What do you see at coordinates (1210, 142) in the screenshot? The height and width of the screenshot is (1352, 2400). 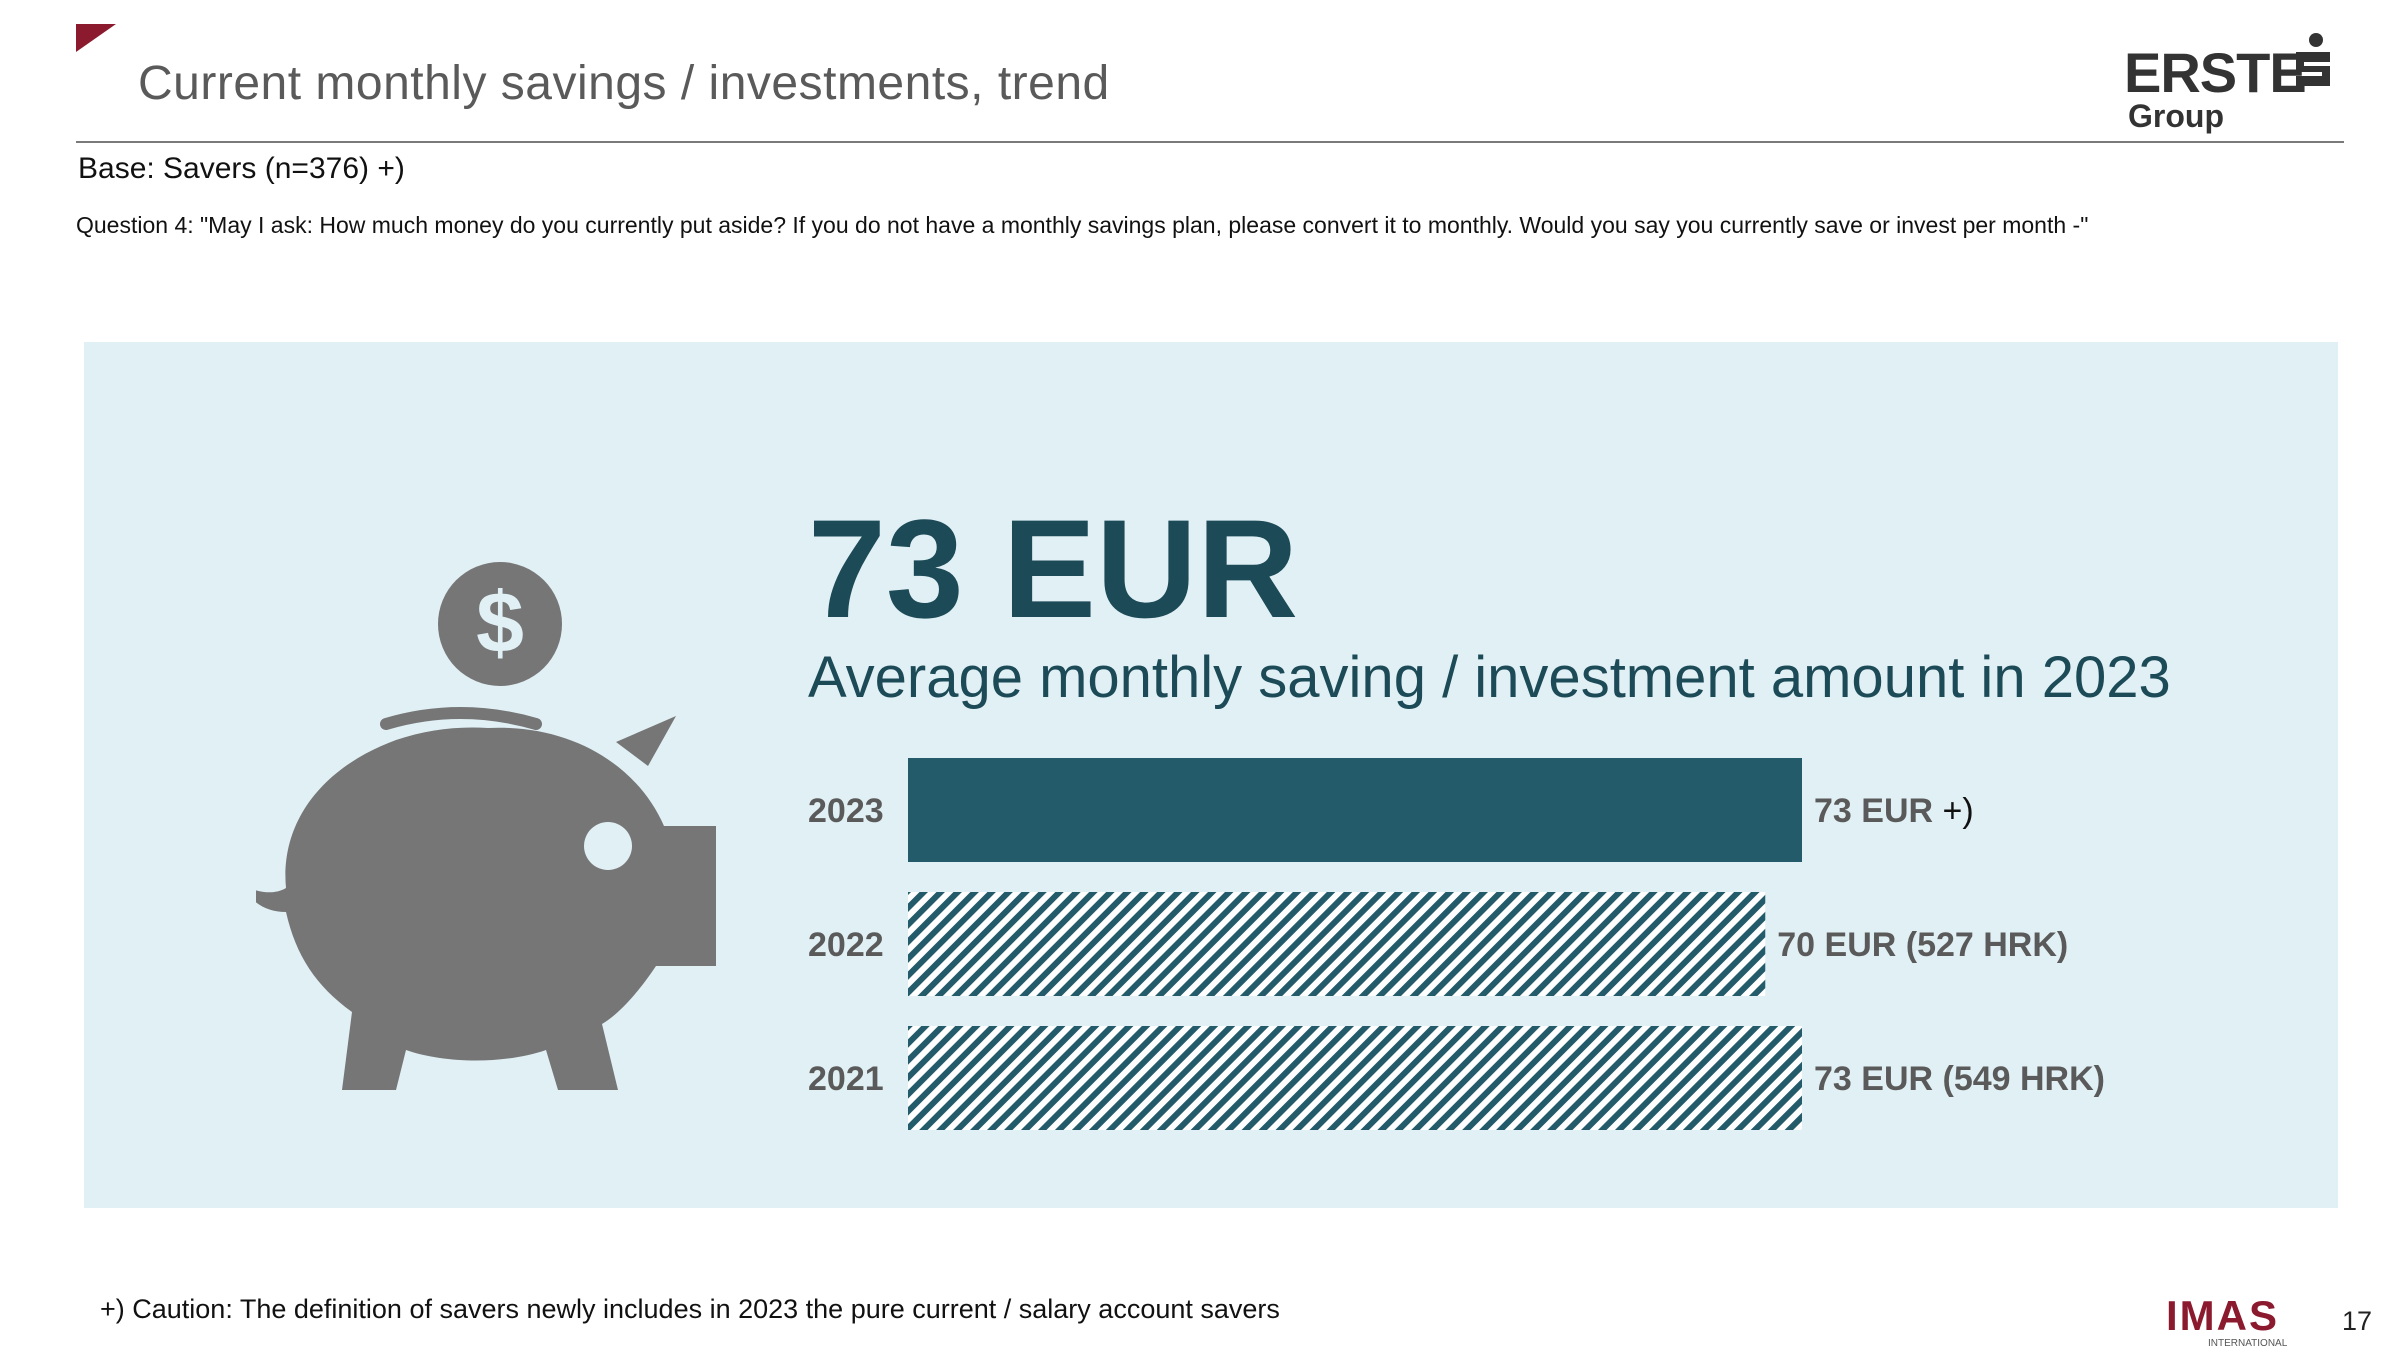 I see `title-divider` at bounding box center [1210, 142].